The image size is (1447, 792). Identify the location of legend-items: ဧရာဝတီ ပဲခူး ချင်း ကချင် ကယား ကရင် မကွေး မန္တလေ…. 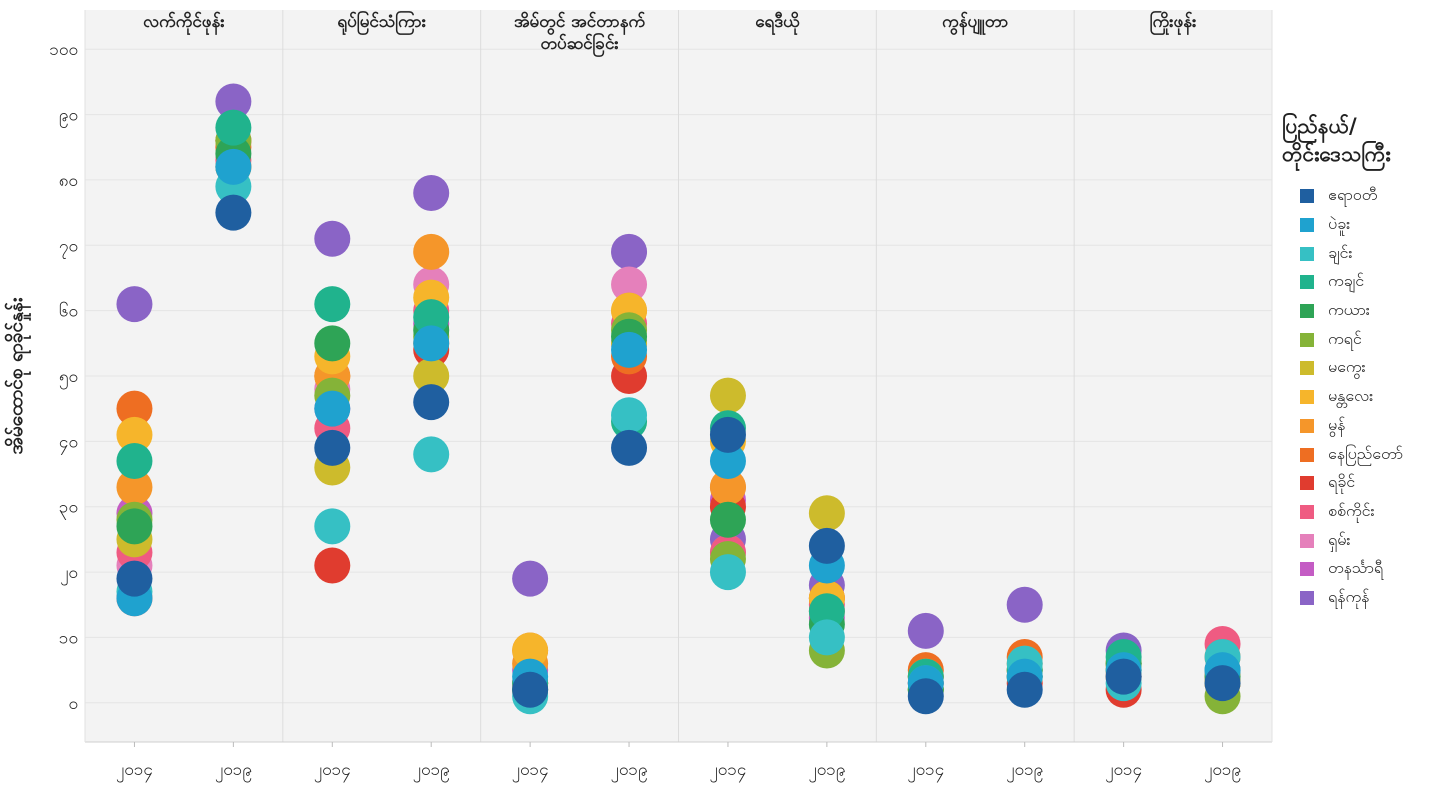
(1364, 397).